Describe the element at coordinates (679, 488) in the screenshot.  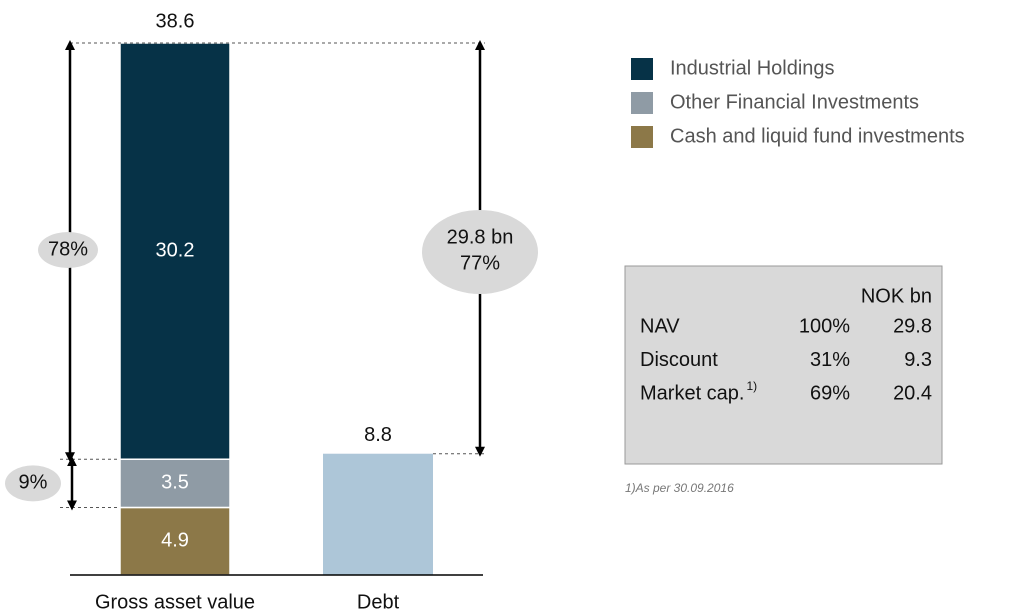
I see `footnote: 1)As per 30.09.2016` at that location.